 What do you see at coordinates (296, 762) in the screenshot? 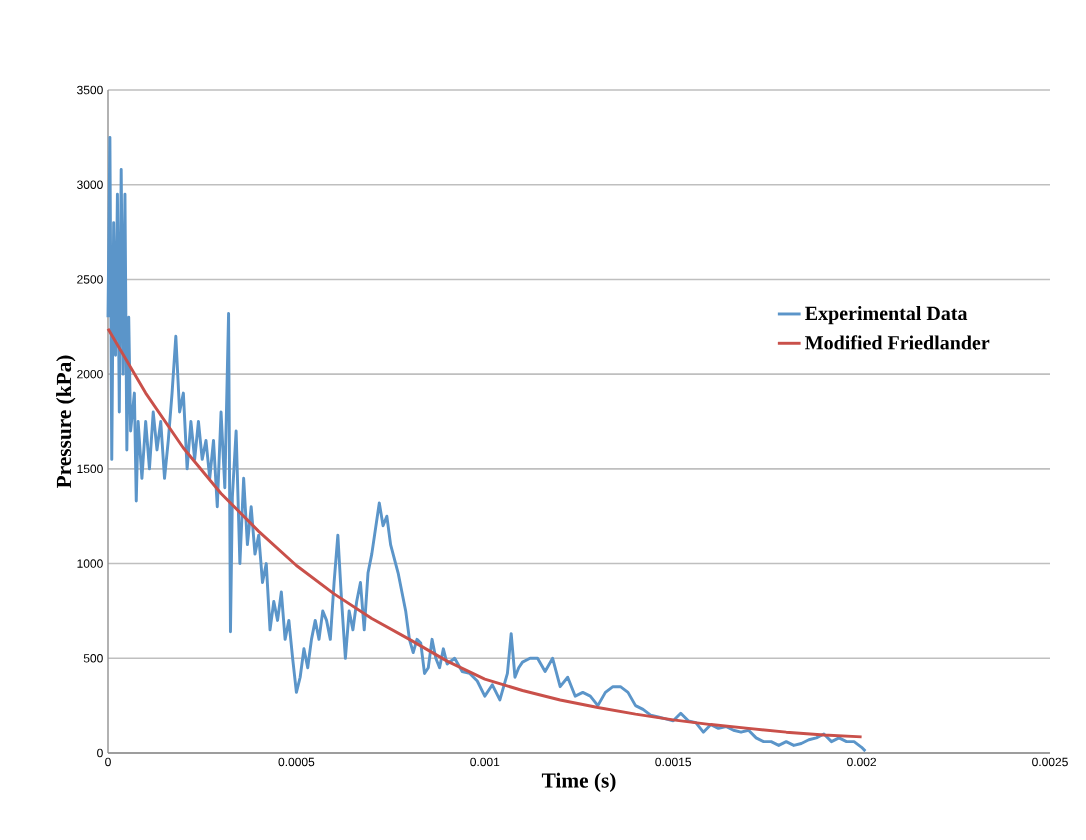
I see `x-tick-label: 0.0005` at bounding box center [296, 762].